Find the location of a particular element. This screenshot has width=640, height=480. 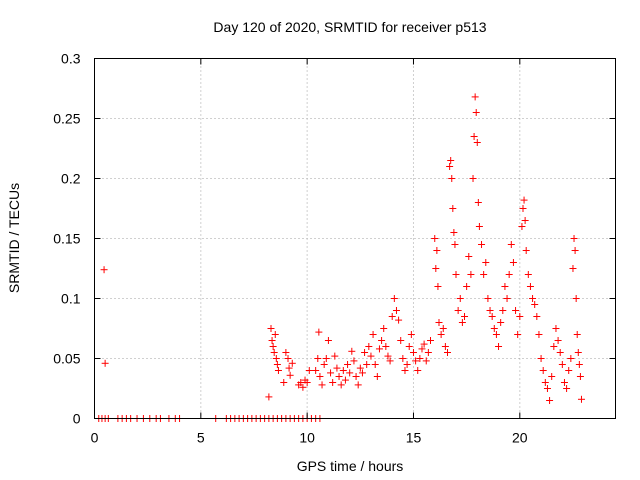

x-tick-label: 5 is located at coordinates (201, 438).